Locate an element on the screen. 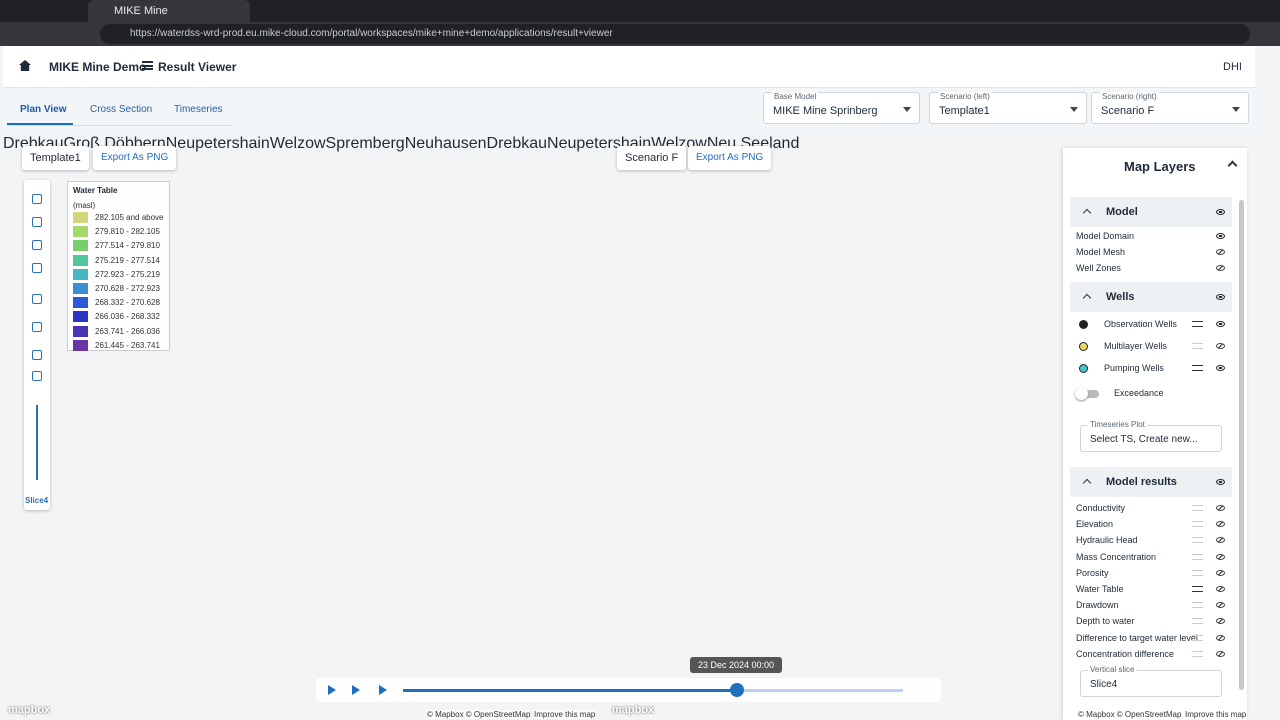  group-header: Model is located at coordinates (1151, 212).